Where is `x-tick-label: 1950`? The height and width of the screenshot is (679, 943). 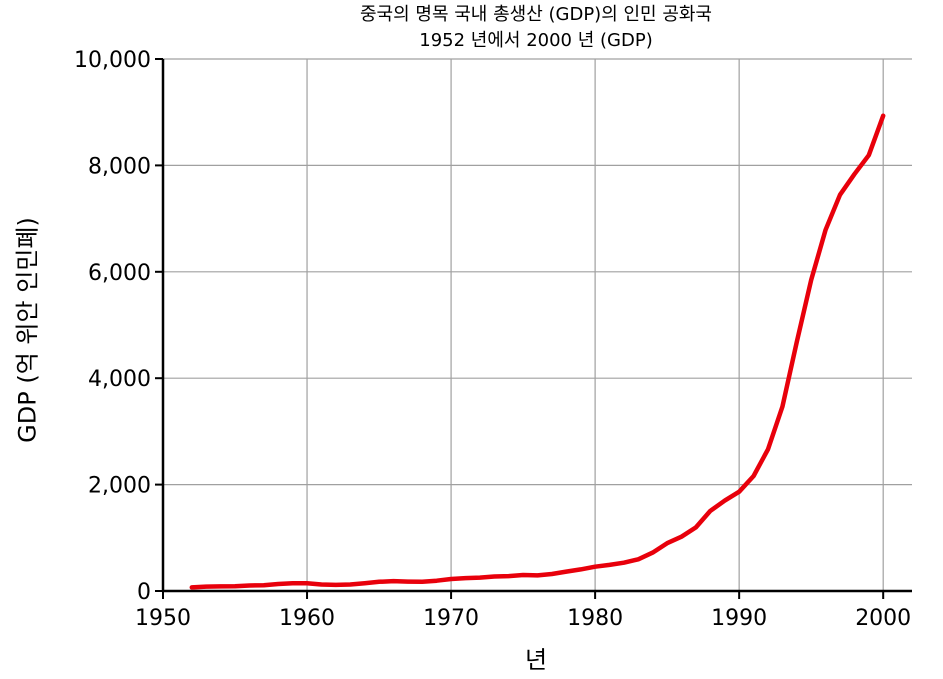
x-tick-label: 1950 is located at coordinates (163, 618).